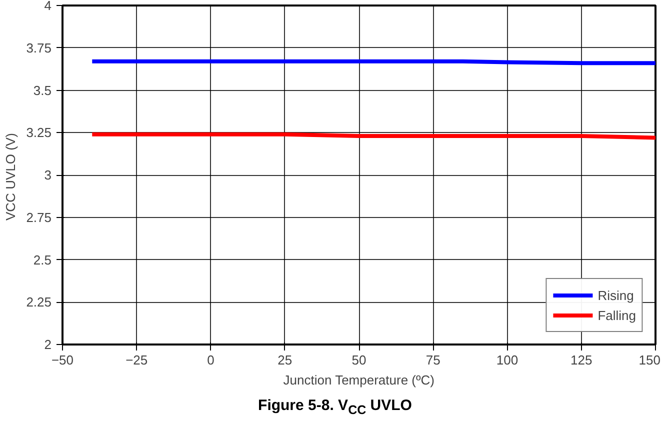  What do you see at coordinates (507, 360) in the screenshot?
I see `x-tick-label: 100` at bounding box center [507, 360].